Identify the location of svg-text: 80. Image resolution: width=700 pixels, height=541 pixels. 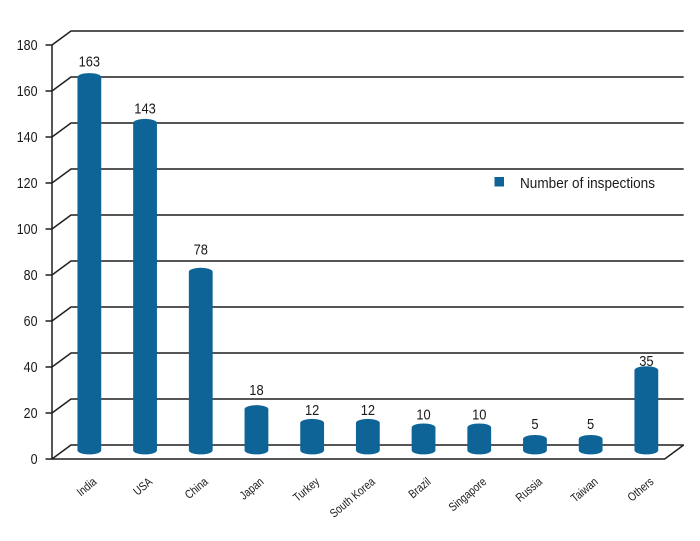
(31, 275).